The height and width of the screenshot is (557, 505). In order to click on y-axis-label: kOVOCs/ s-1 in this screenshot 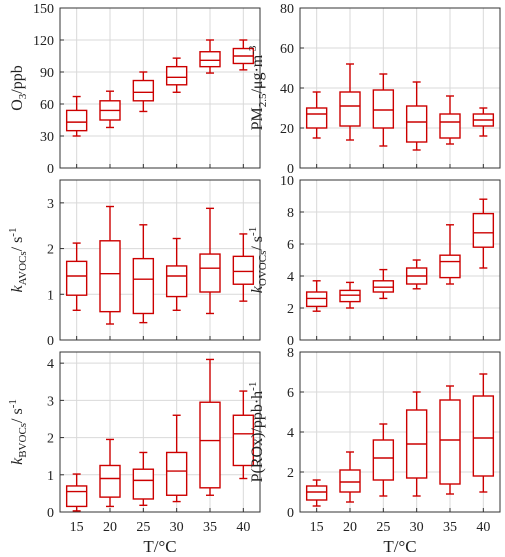, I will do `click(258, 260)`.